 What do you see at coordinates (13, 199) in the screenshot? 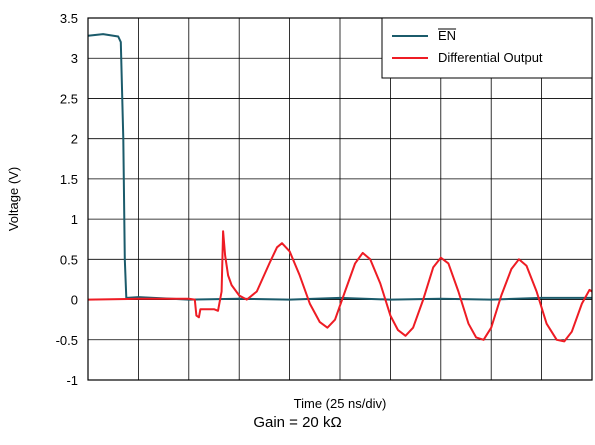
I see `y-axis-label: Voltage (V)` at bounding box center [13, 199].